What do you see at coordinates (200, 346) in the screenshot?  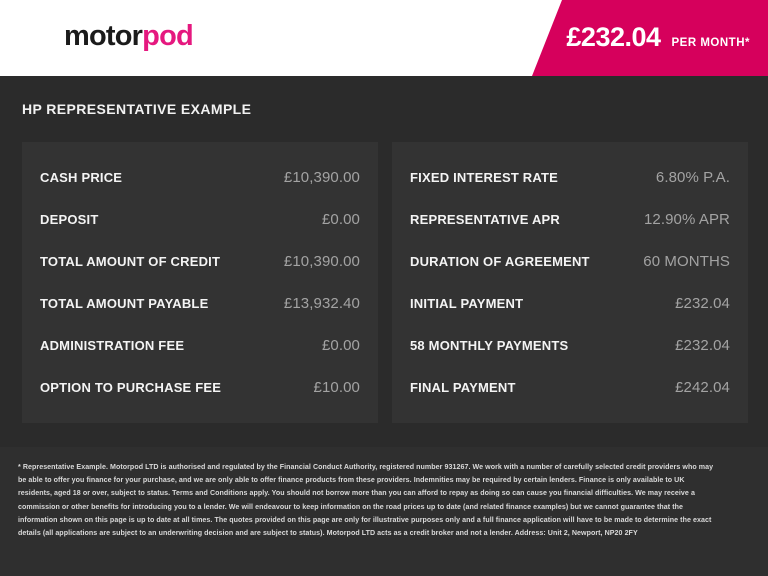 I see `table-row: ADMINISTRATION FEE £0.00` at bounding box center [200, 346].